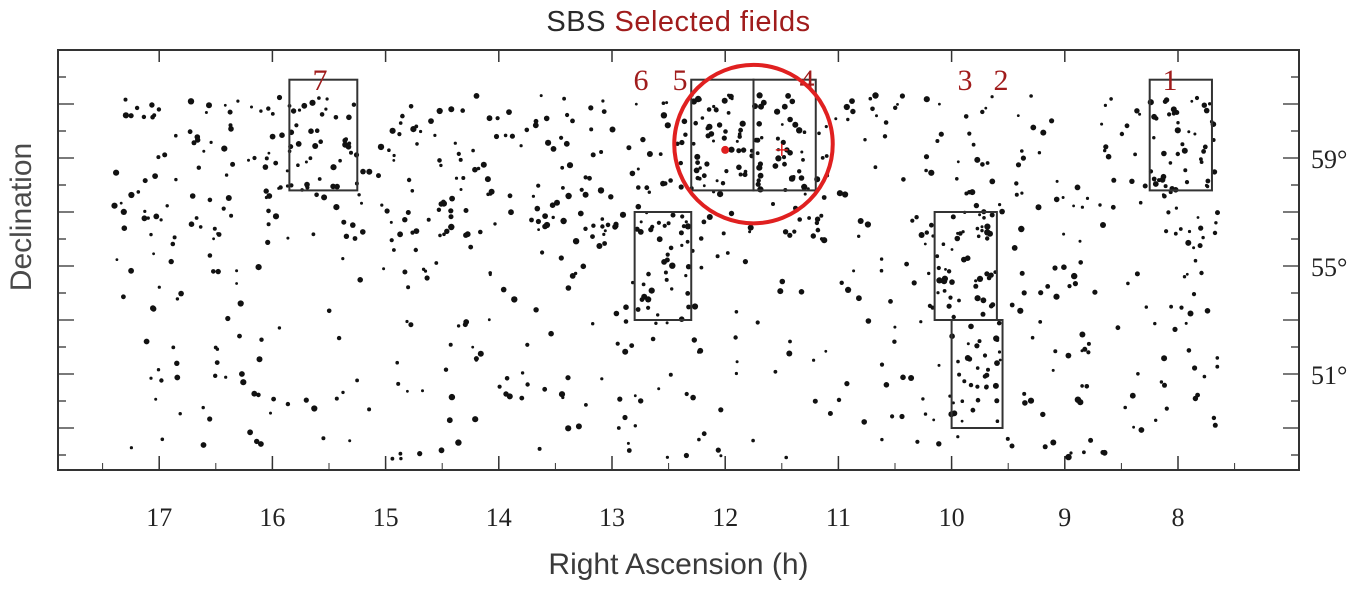 The height and width of the screenshot is (591, 1357). Describe the element at coordinates (1001, 80) in the screenshot. I see `field-number-2: 2` at that location.